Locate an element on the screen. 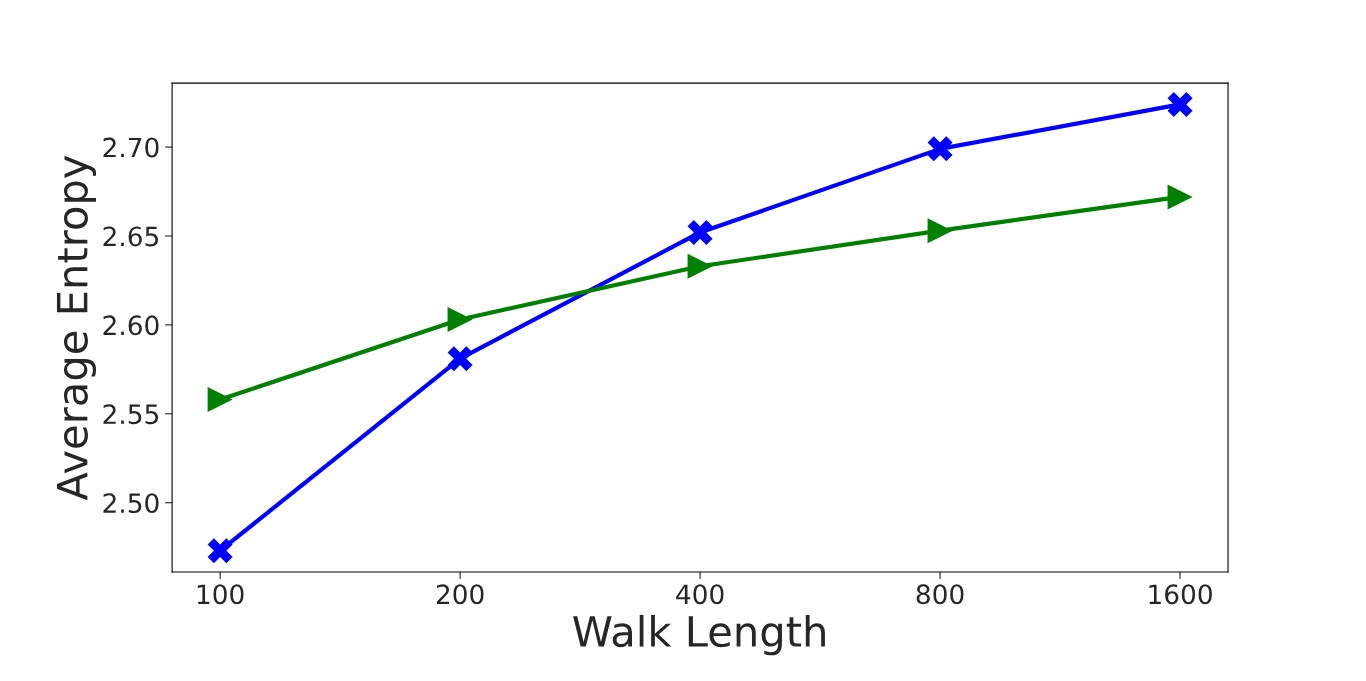  y-tick-label: 2.55 is located at coordinates (131, 414).